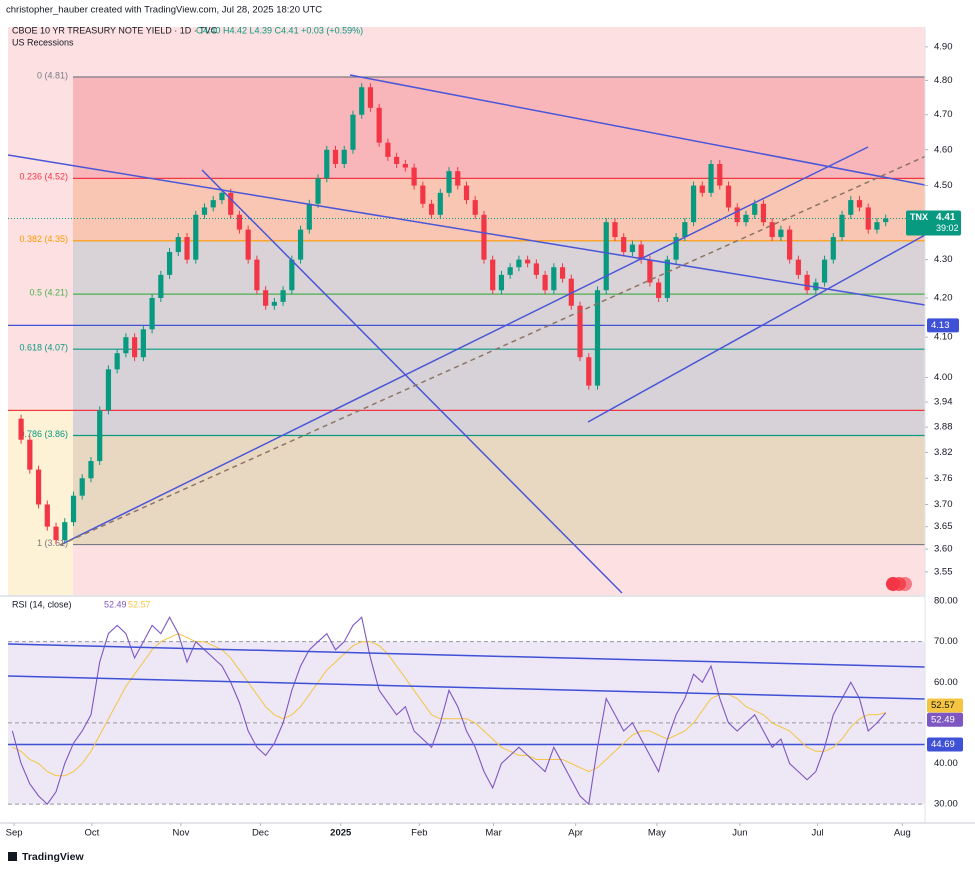  I want to click on fib-label: 1 (3.61), so click(52, 543).